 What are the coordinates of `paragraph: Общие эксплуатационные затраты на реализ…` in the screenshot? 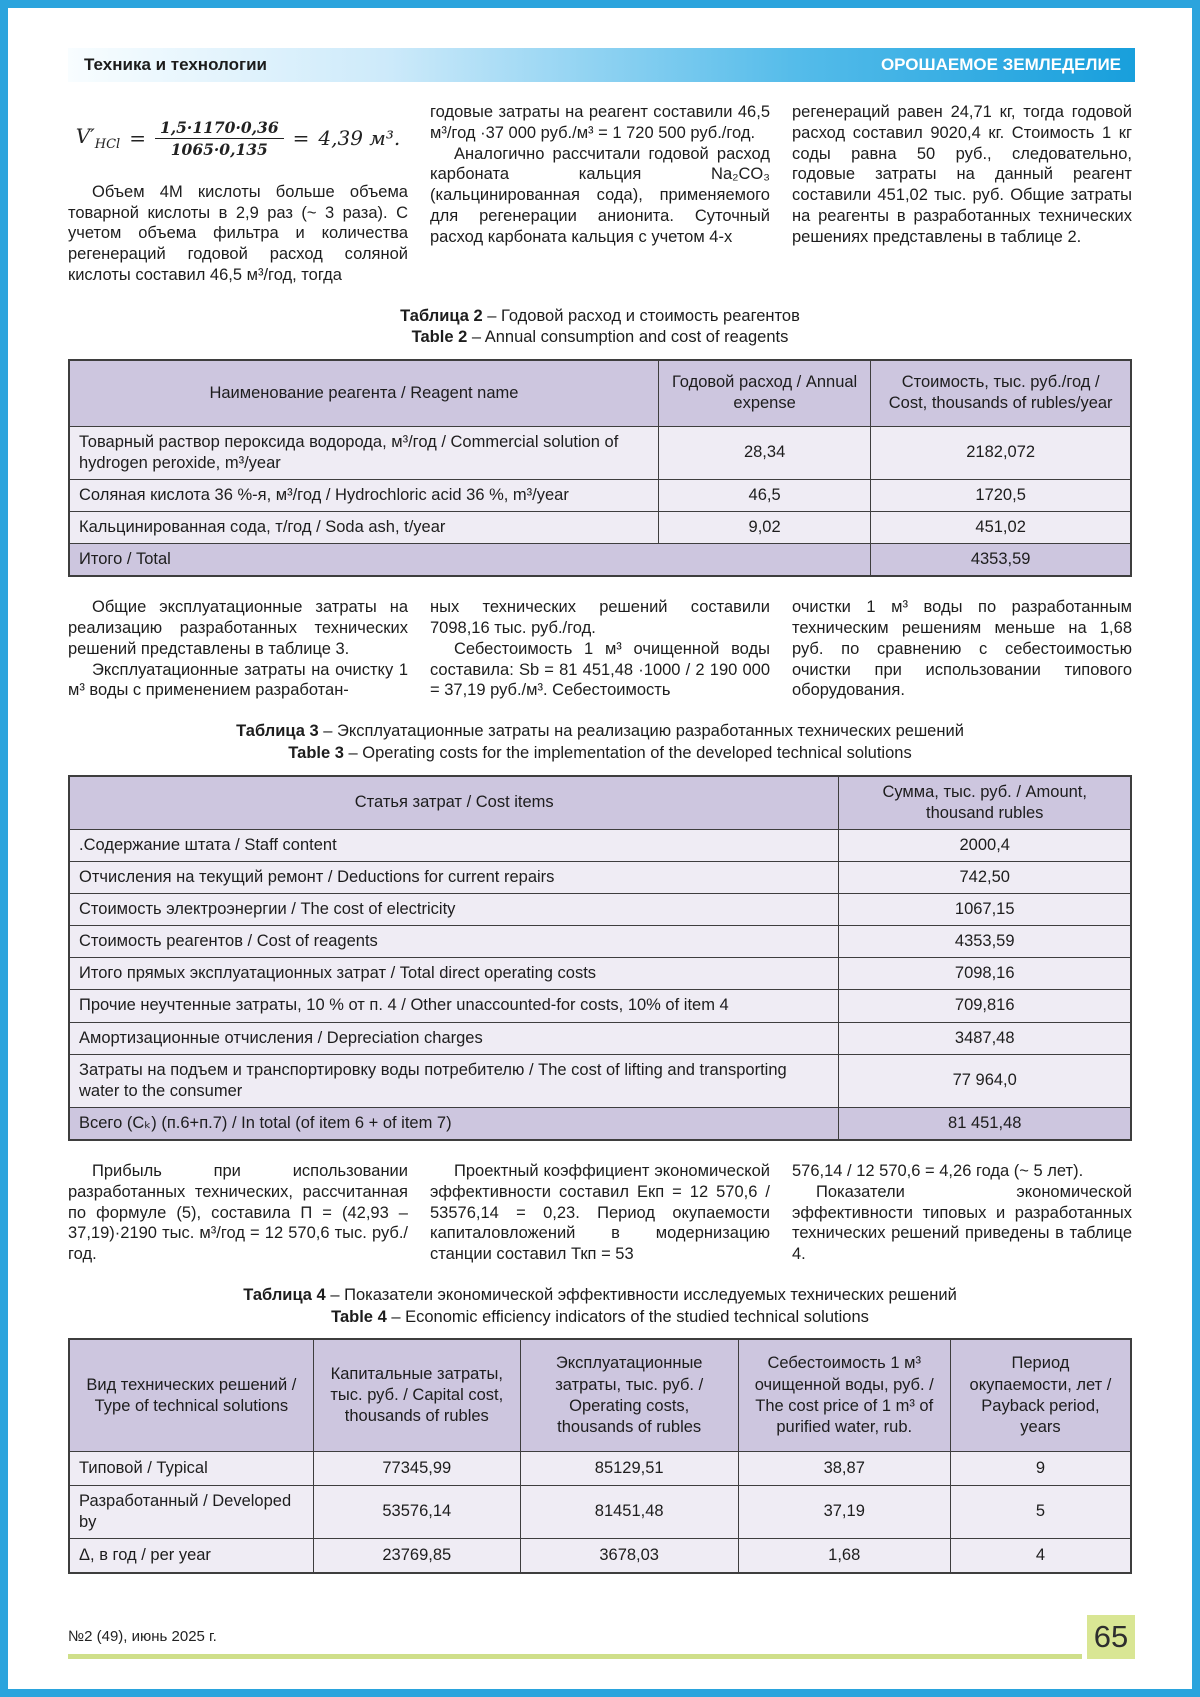 It's located at (238, 628).